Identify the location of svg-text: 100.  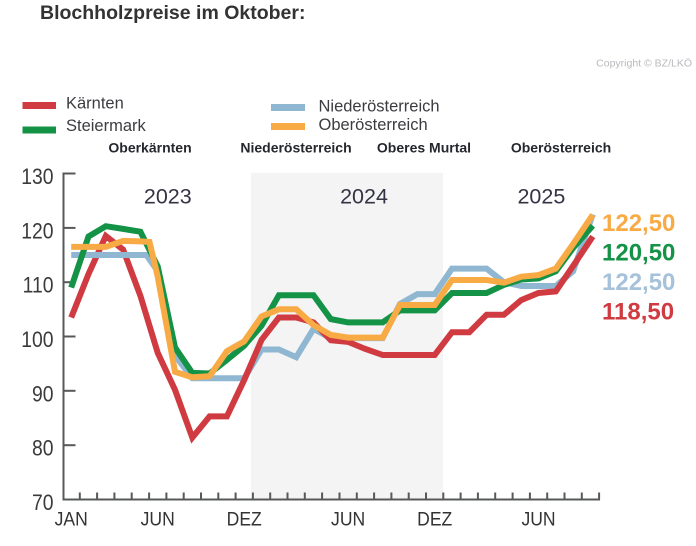
(37, 340).